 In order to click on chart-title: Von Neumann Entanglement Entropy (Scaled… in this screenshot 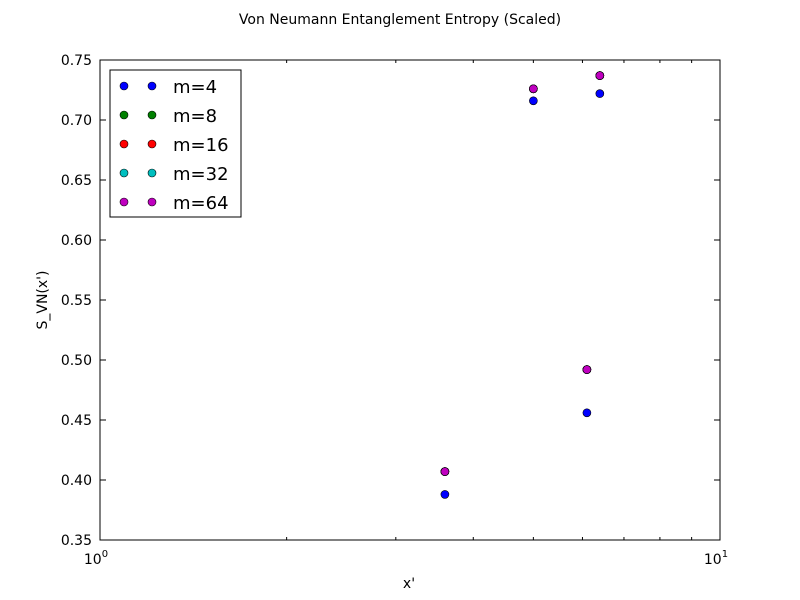, I will do `click(400, 20)`.